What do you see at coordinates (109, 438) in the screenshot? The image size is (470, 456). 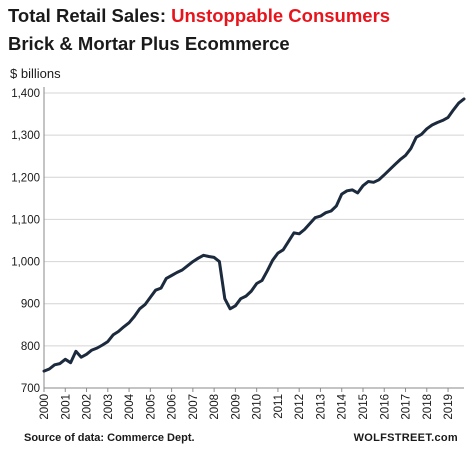 I see `source-note: Source of data: Commerce Dept.` at bounding box center [109, 438].